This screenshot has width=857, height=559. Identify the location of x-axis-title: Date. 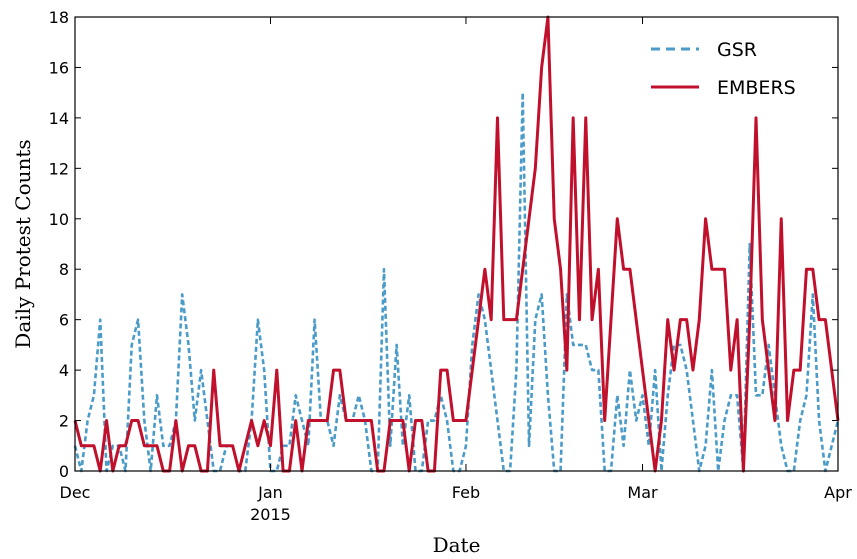
(457, 545).